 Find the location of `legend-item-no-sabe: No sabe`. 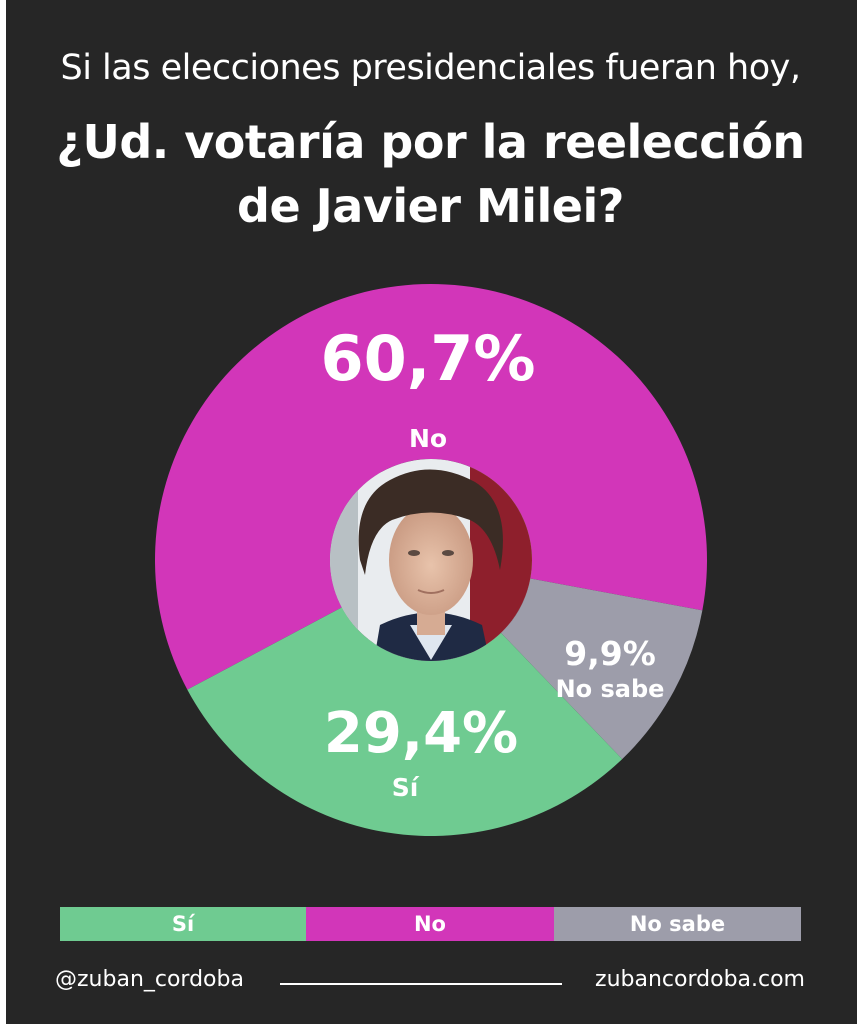

legend-item-no-sabe: No sabe is located at coordinates (677, 924).